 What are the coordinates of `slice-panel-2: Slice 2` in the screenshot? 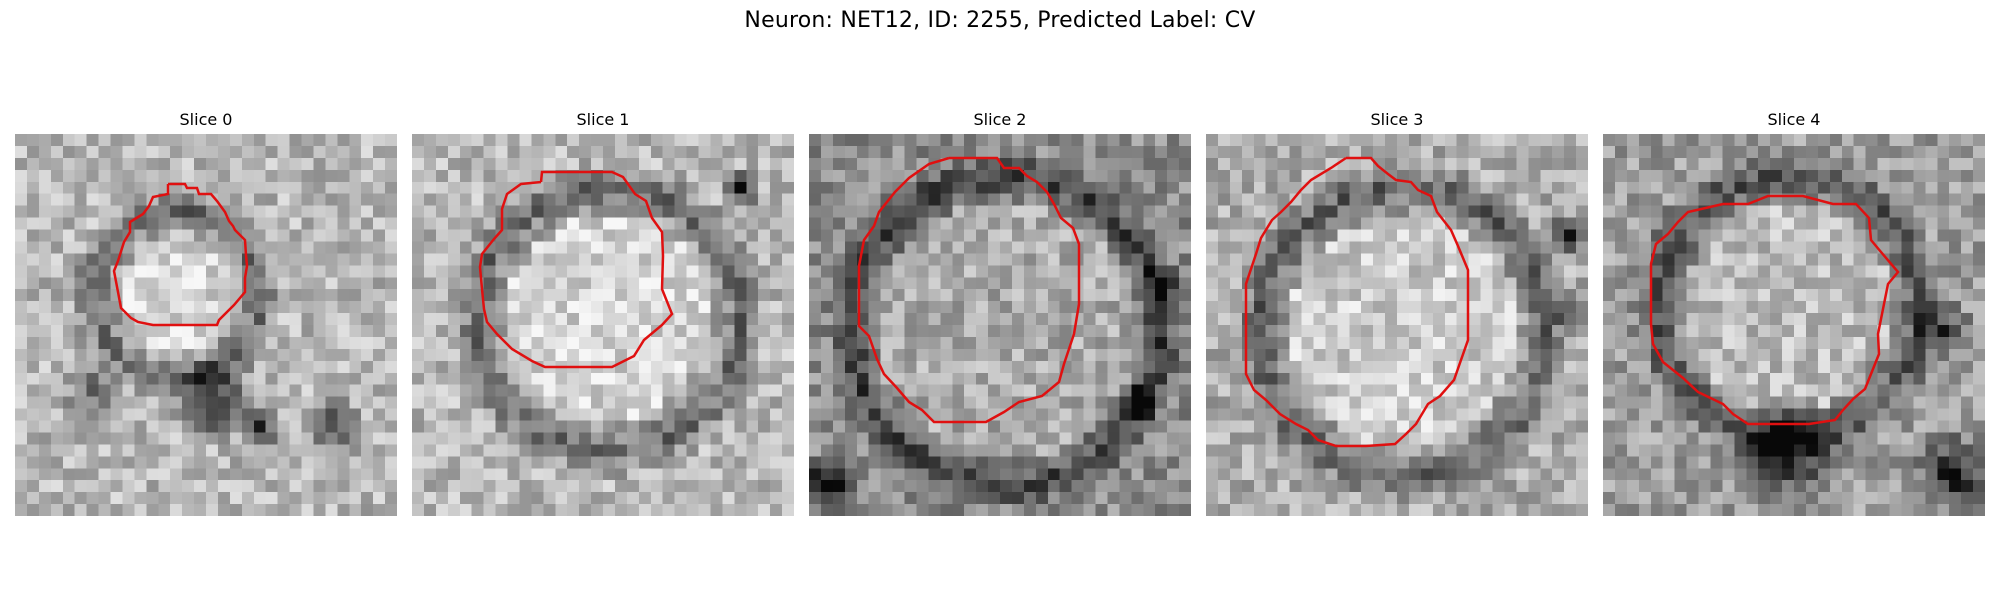 It's located at (1000, 313).